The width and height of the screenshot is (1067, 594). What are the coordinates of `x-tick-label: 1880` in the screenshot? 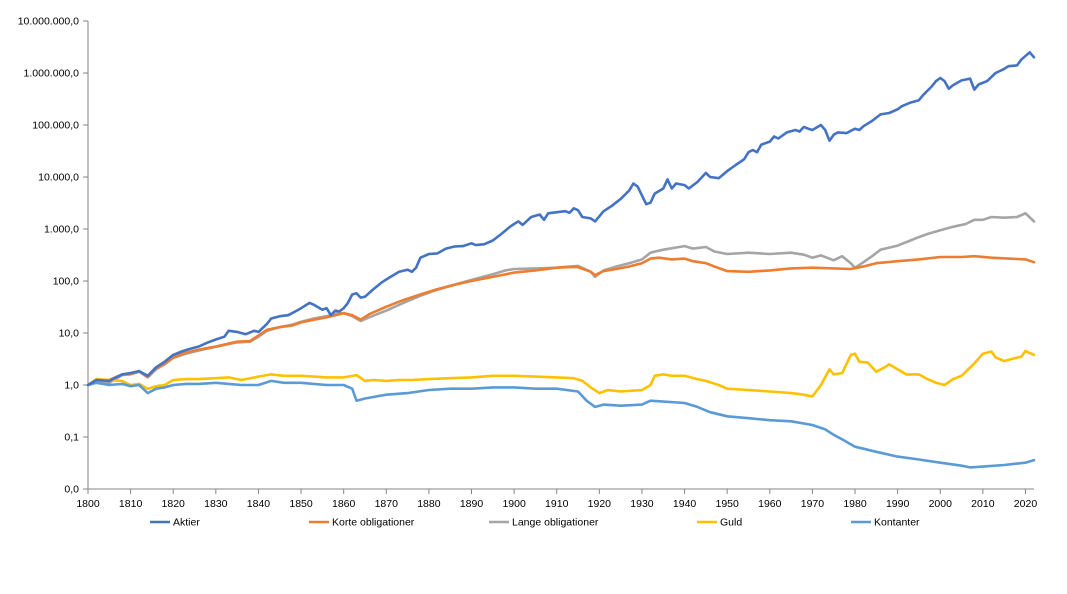 It's located at (429, 504).